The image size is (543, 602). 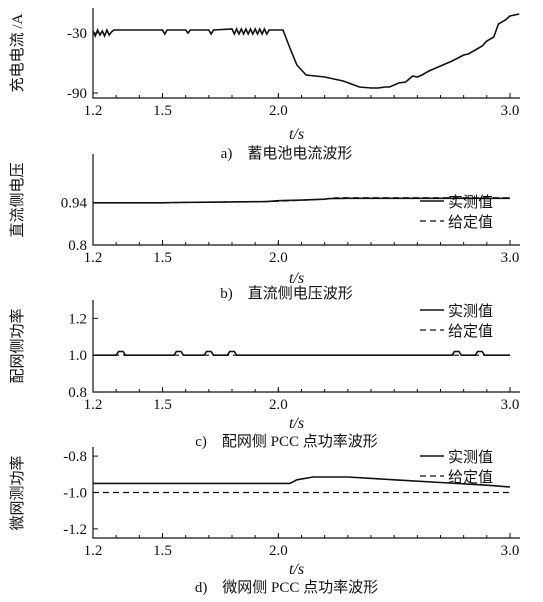 What do you see at coordinates (286, 441) in the screenshot?
I see `panel-caption: c) 配网侧 PCC 点功率波形` at bounding box center [286, 441].